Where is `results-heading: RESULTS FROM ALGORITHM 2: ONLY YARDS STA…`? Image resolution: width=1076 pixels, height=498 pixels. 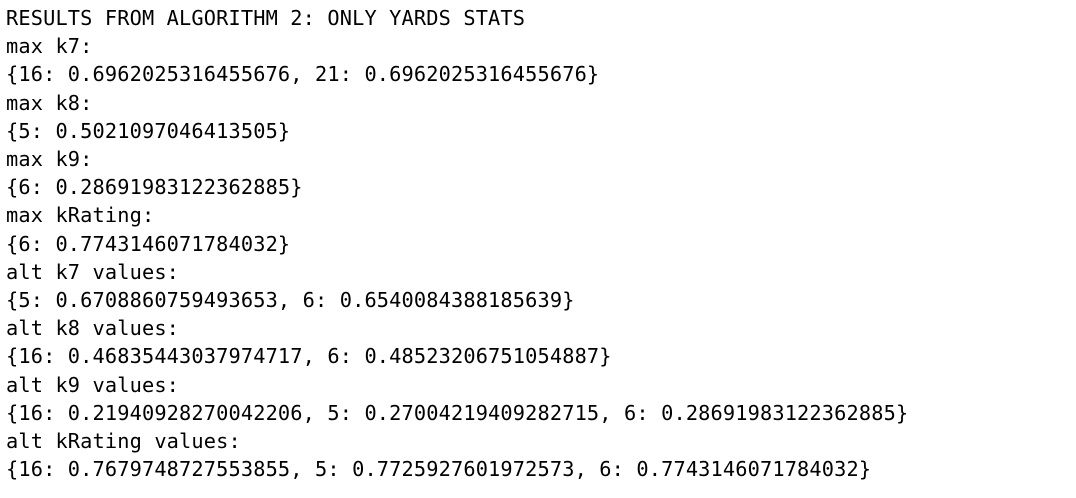
results-heading: RESULTS FROM ALGORITHM 2: ONLY YARDS STA… is located at coordinates (266, 18).